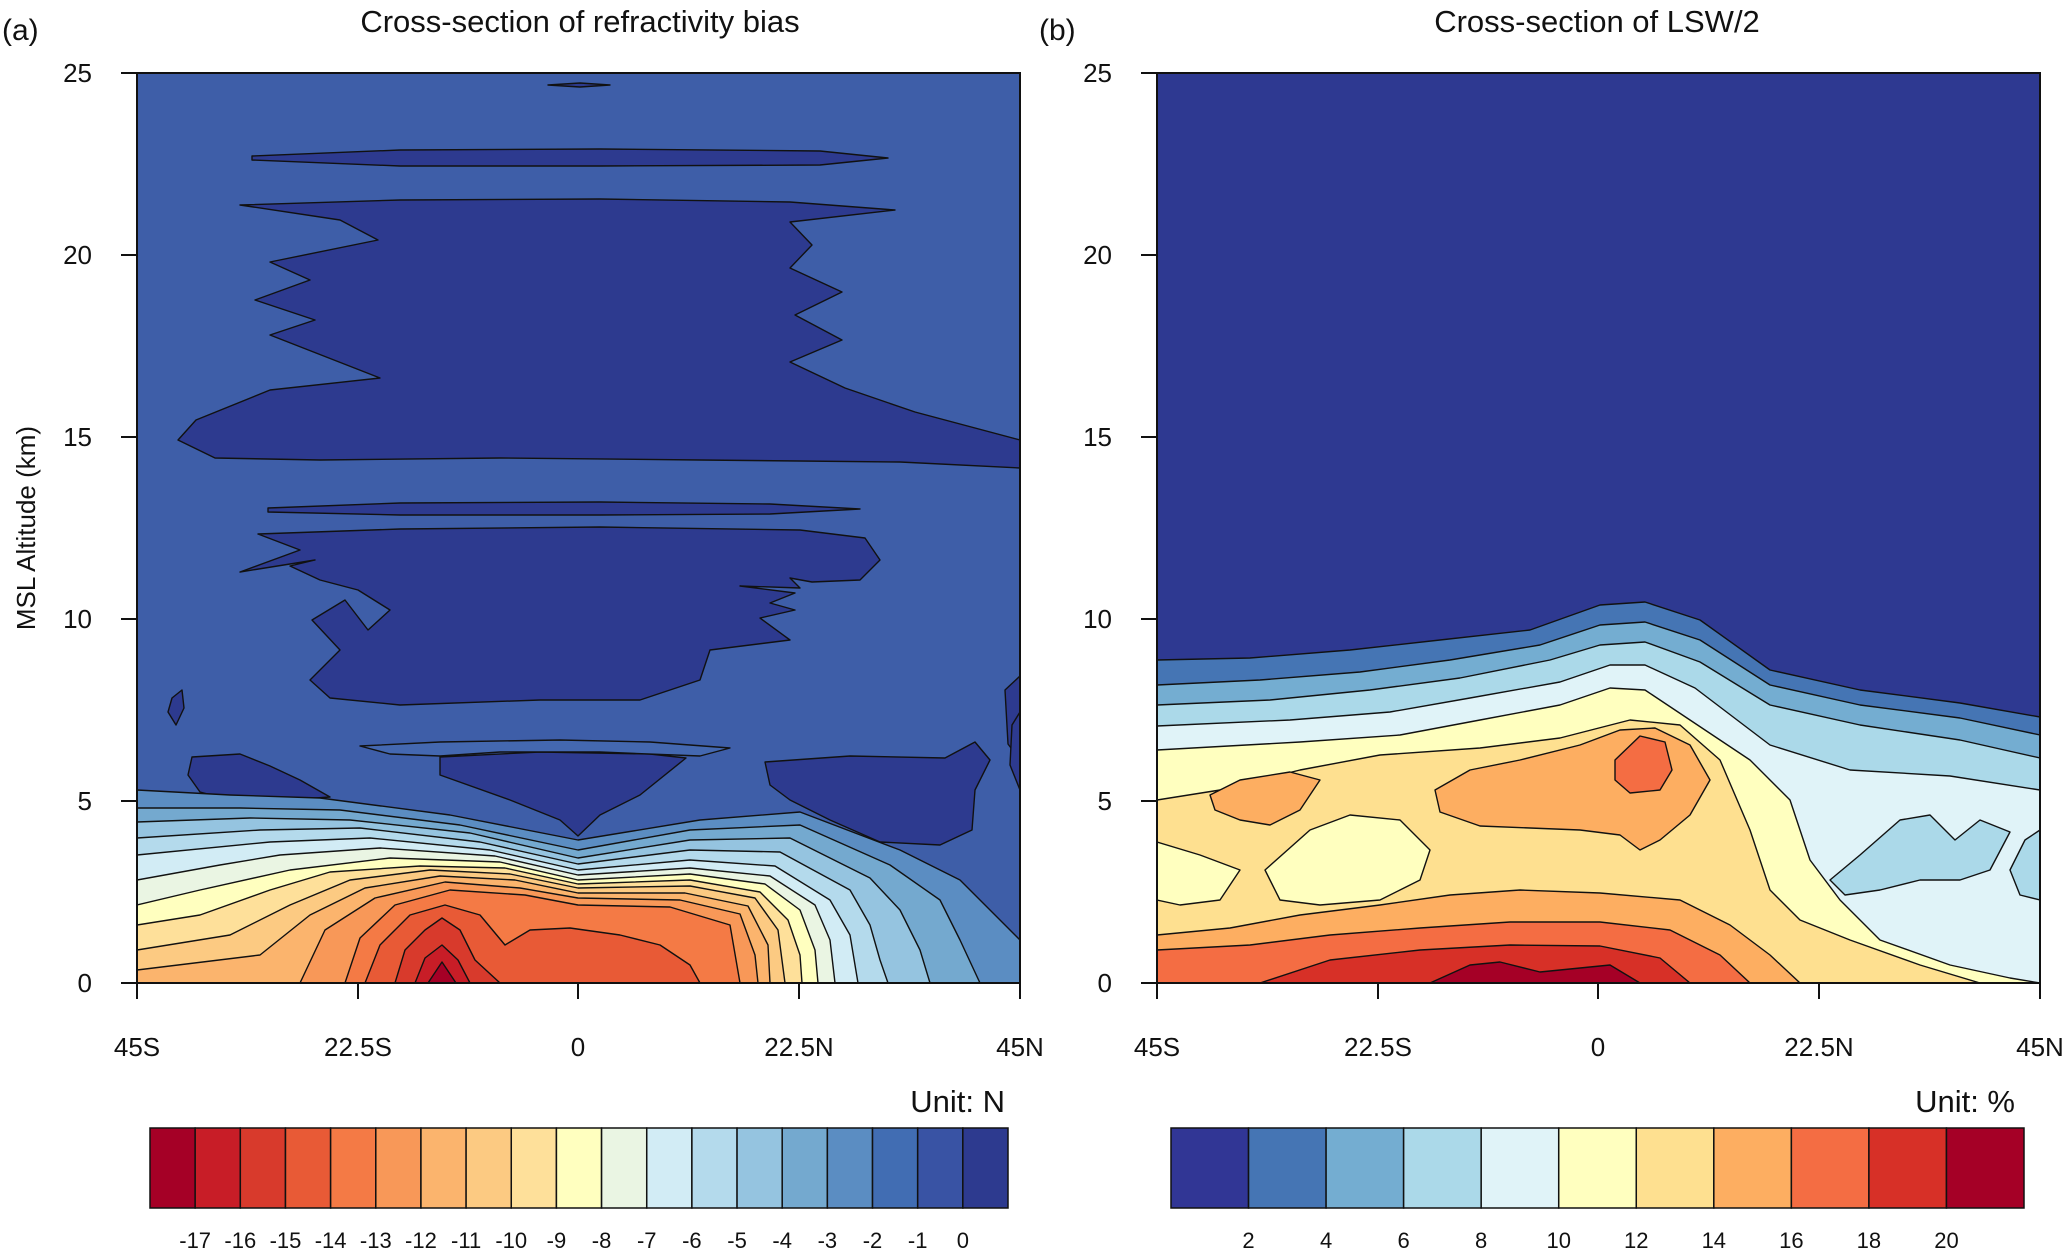 The image size is (2068, 1259). I want to click on panel-b-y-axis, so click(1149, 528).